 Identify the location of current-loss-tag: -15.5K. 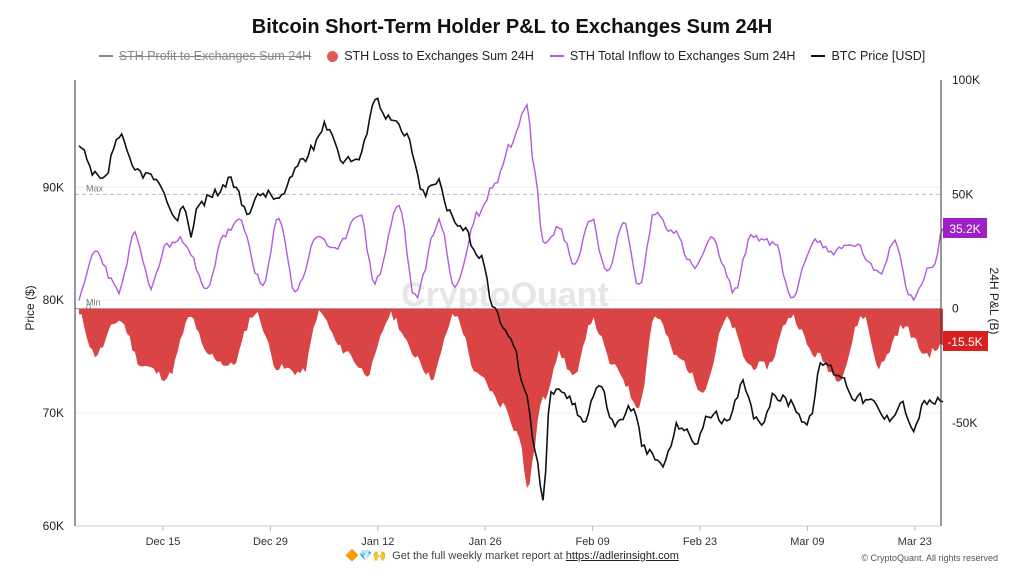
(965, 341).